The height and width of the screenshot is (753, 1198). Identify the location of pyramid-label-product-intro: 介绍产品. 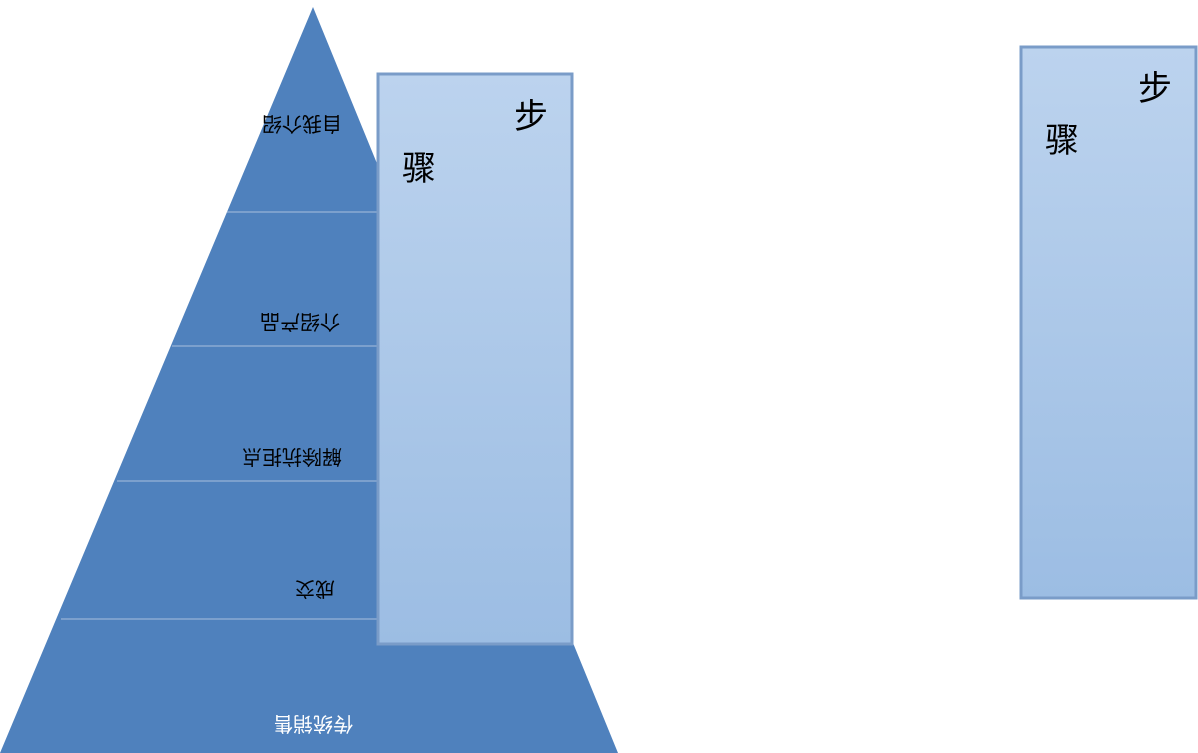
(300, 322).